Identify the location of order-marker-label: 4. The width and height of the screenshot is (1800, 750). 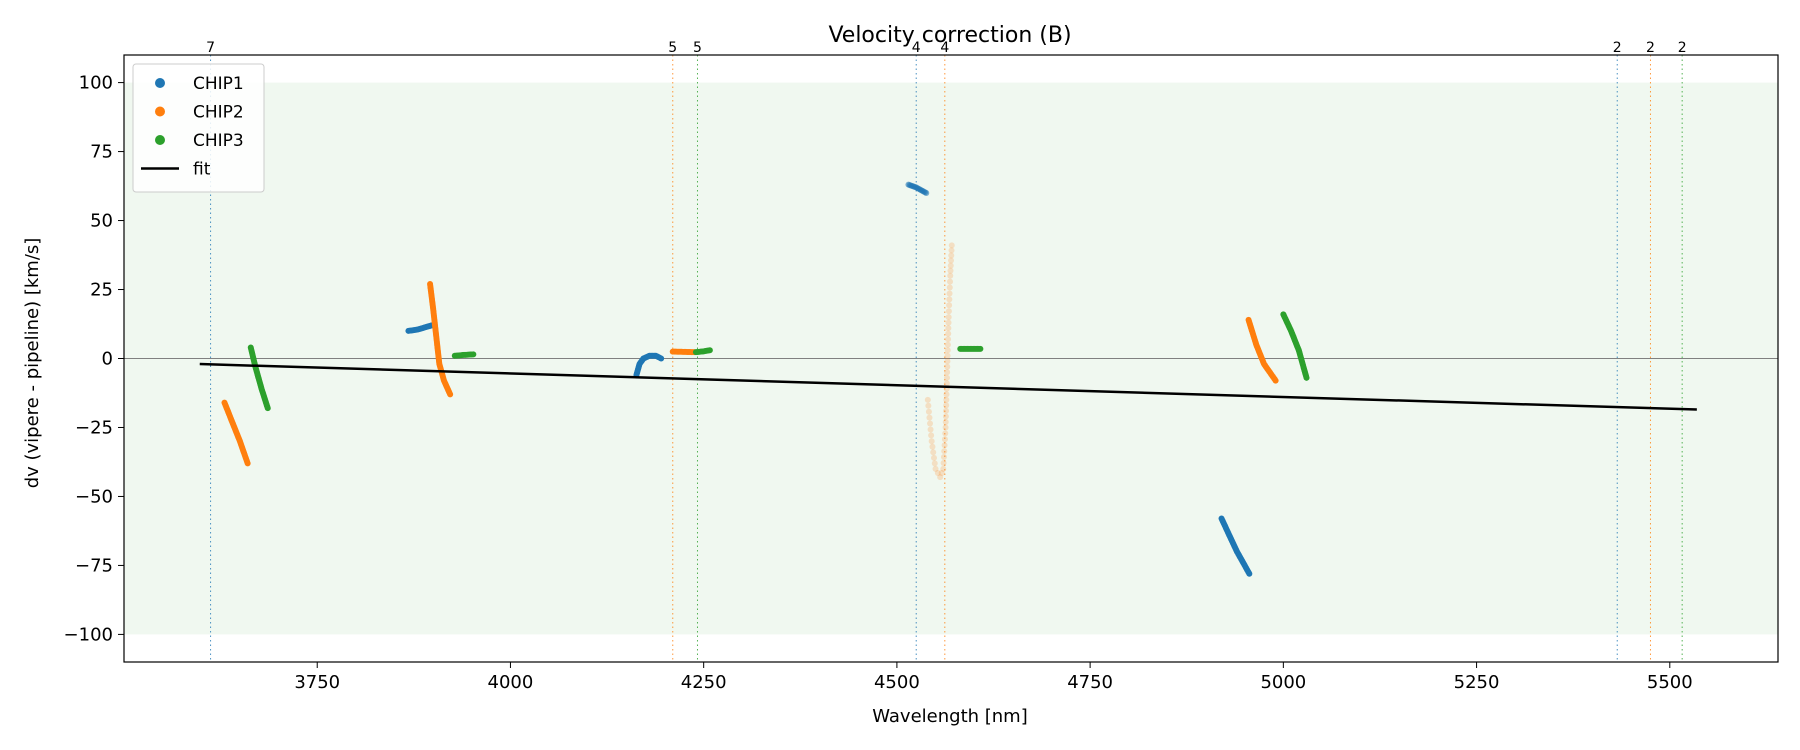
(944, 48).